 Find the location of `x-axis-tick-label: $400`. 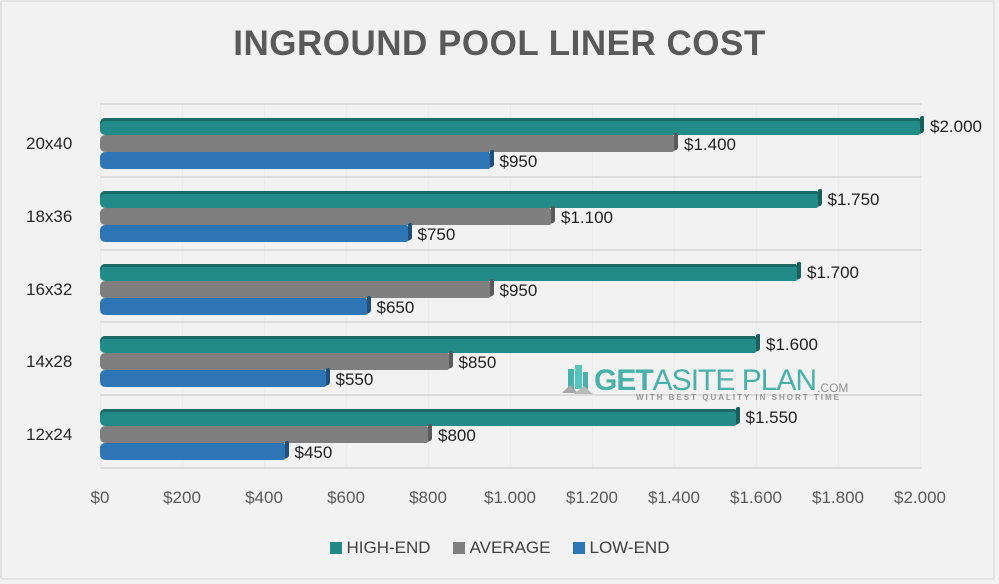

x-axis-tick-label: $400 is located at coordinates (264, 497).